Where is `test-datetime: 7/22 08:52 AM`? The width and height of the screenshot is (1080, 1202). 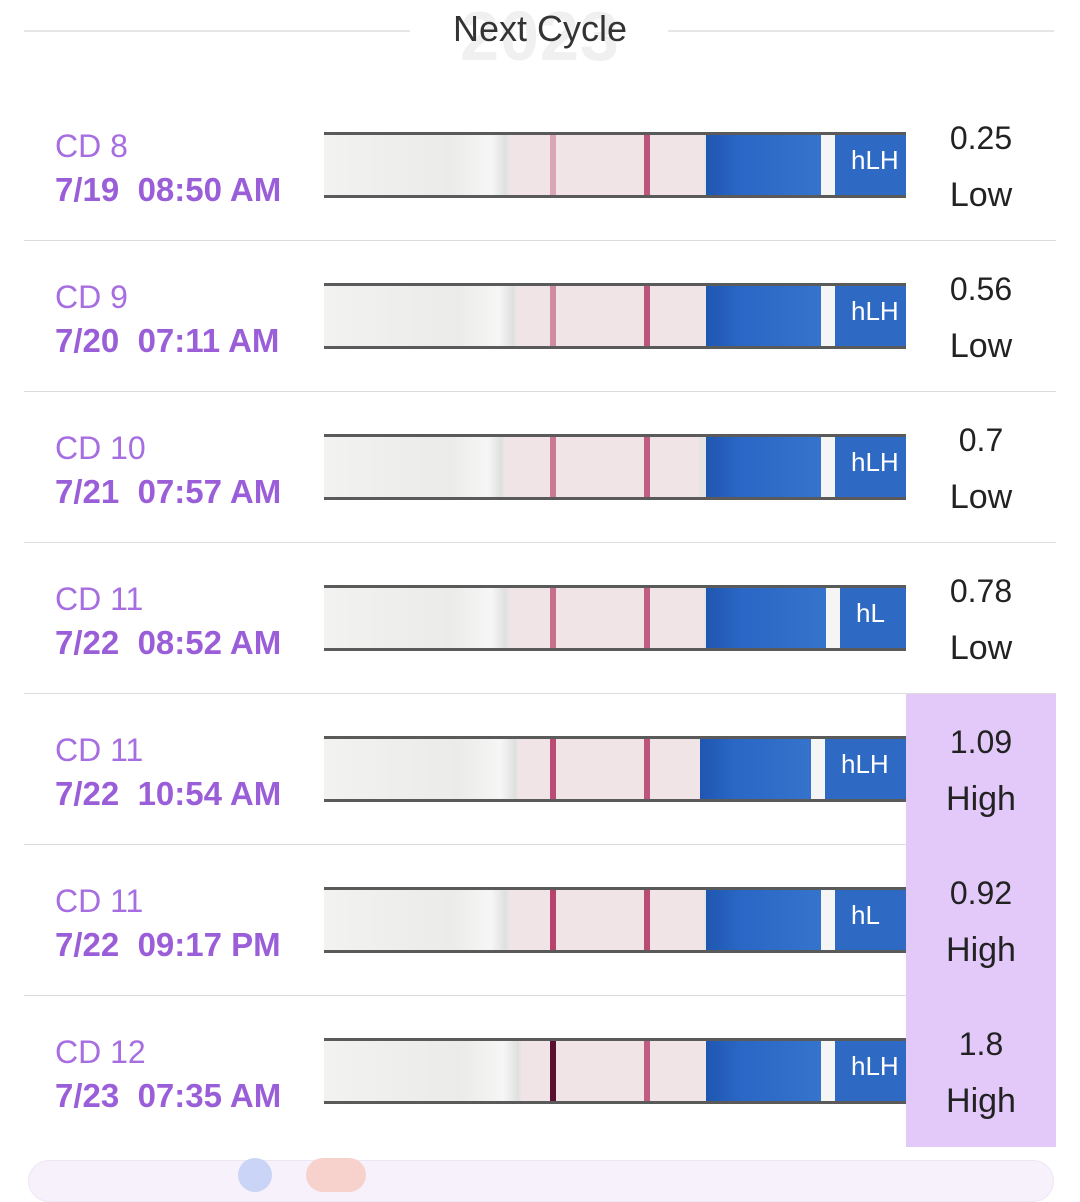 test-datetime: 7/22 08:52 AM is located at coordinates (168, 643).